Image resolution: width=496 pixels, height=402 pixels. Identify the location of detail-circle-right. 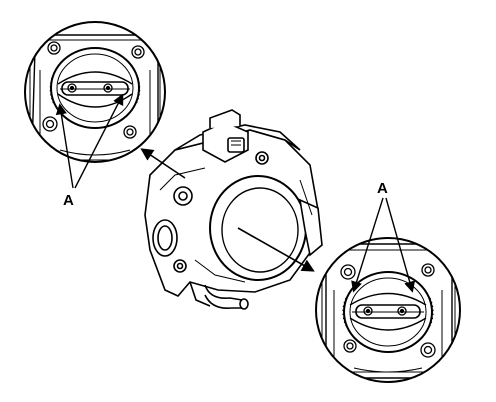
(388, 310).